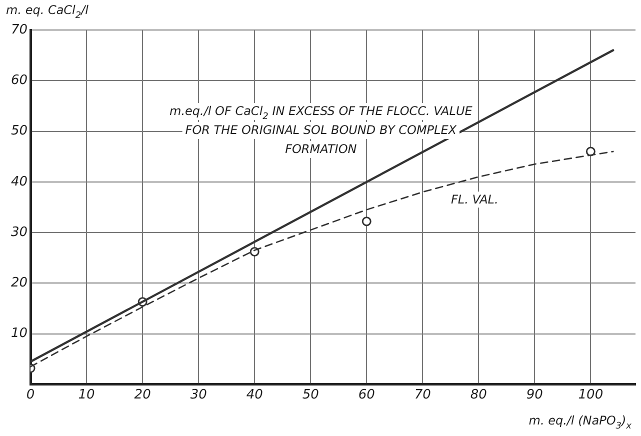 The width and height of the screenshot is (641, 436). What do you see at coordinates (30, 395) in the screenshot?
I see `x-tick-label: 0` at bounding box center [30, 395].